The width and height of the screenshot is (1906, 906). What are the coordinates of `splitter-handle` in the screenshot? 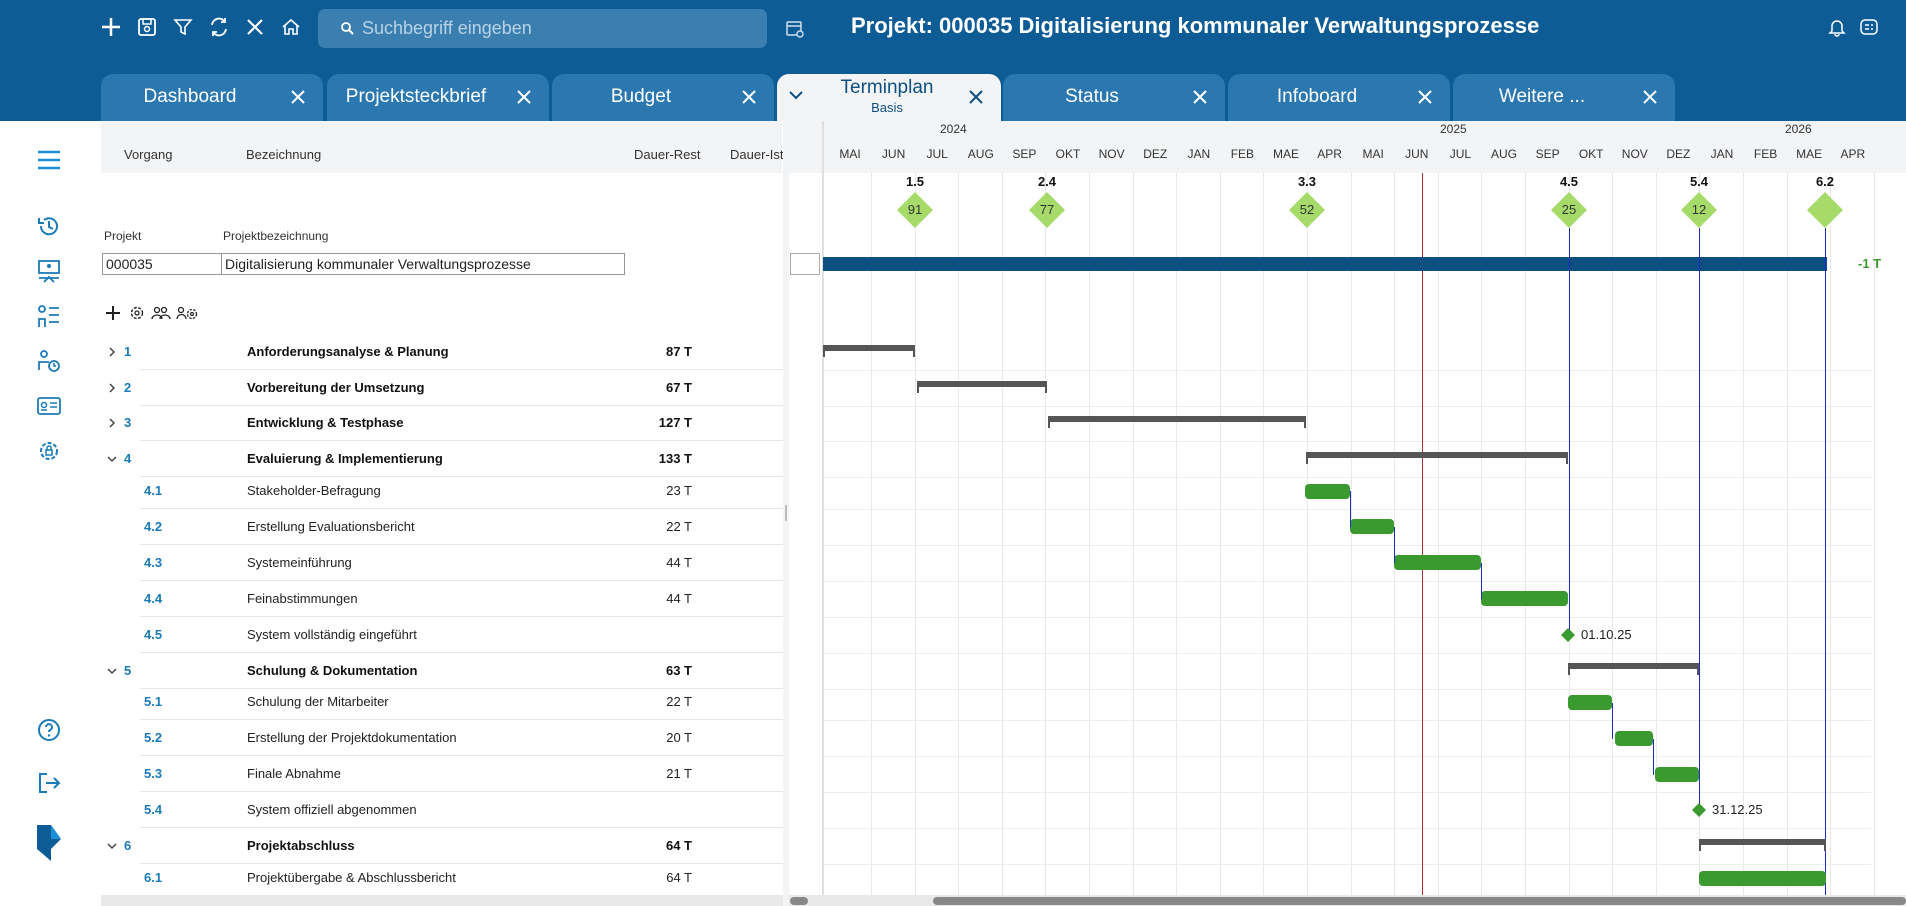 It's located at (786, 513).